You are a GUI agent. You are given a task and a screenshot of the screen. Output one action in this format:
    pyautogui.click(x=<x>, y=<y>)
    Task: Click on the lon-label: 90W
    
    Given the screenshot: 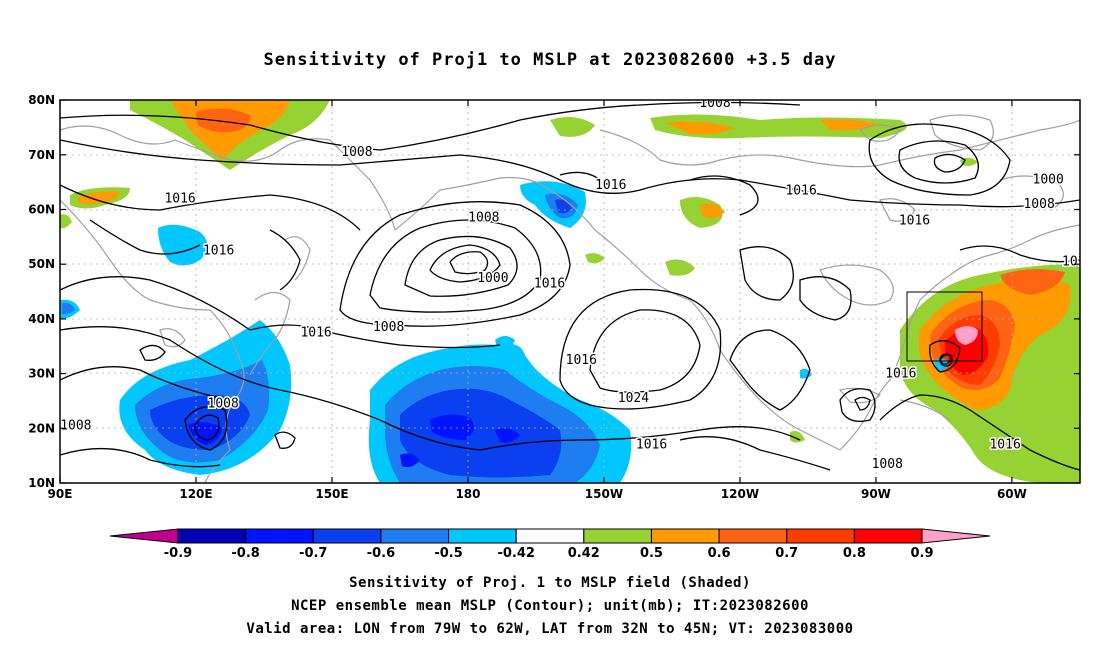 What is the action you would take?
    pyautogui.click(x=876, y=494)
    